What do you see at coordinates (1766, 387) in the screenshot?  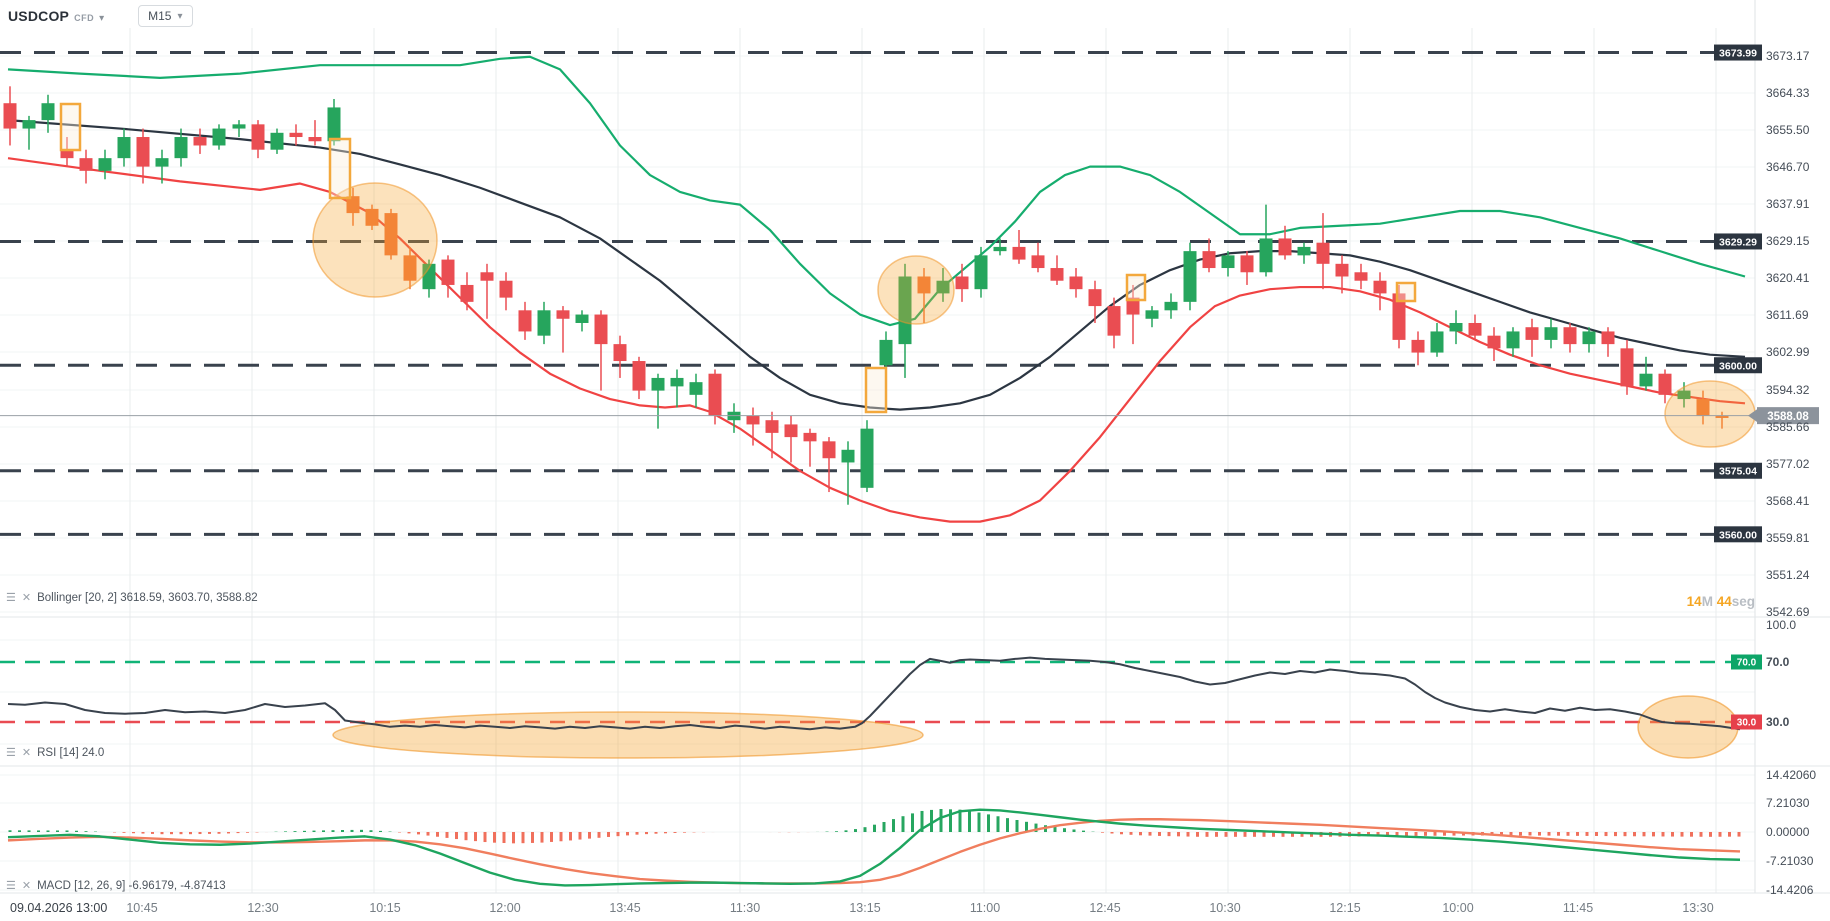 I see `price-axis` at bounding box center [1766, 387].